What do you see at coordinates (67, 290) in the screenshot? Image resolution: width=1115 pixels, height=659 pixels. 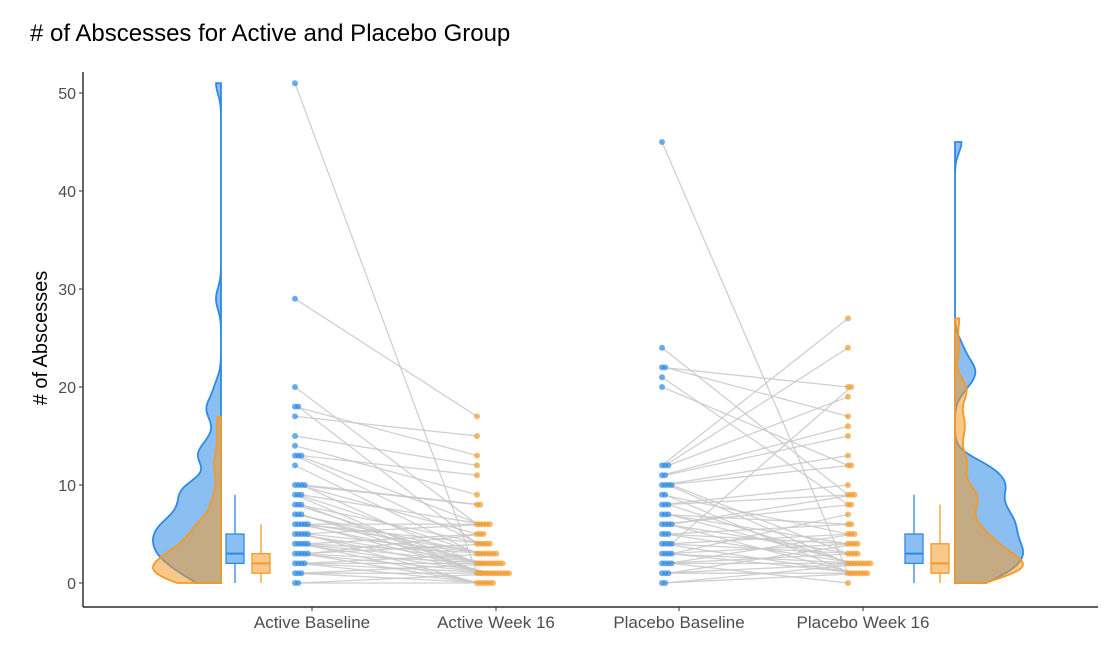 I see `y-tick-label: 30` at bounding box center [67, 290].